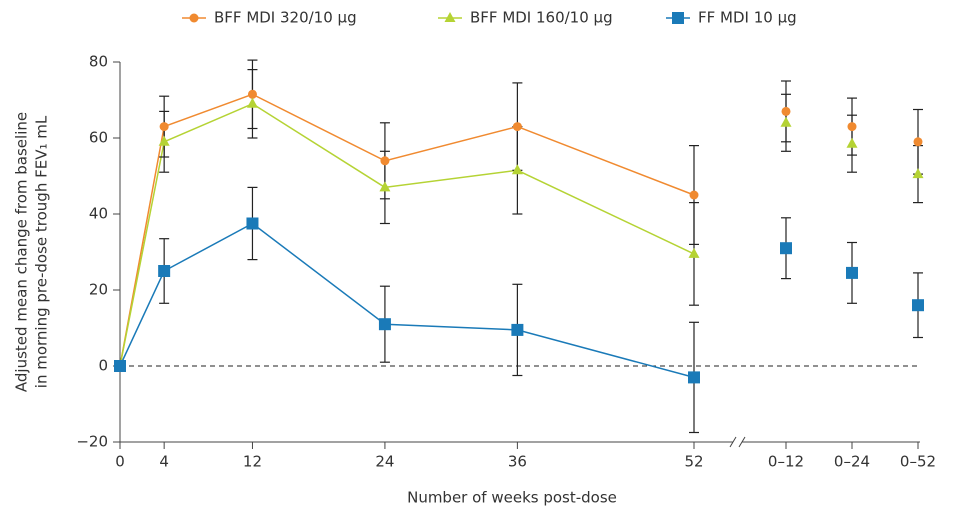 This screenshot has width=957, height=519. I want to click on legend-item: BFF MDI 160/10 µg, so click(525, 18).